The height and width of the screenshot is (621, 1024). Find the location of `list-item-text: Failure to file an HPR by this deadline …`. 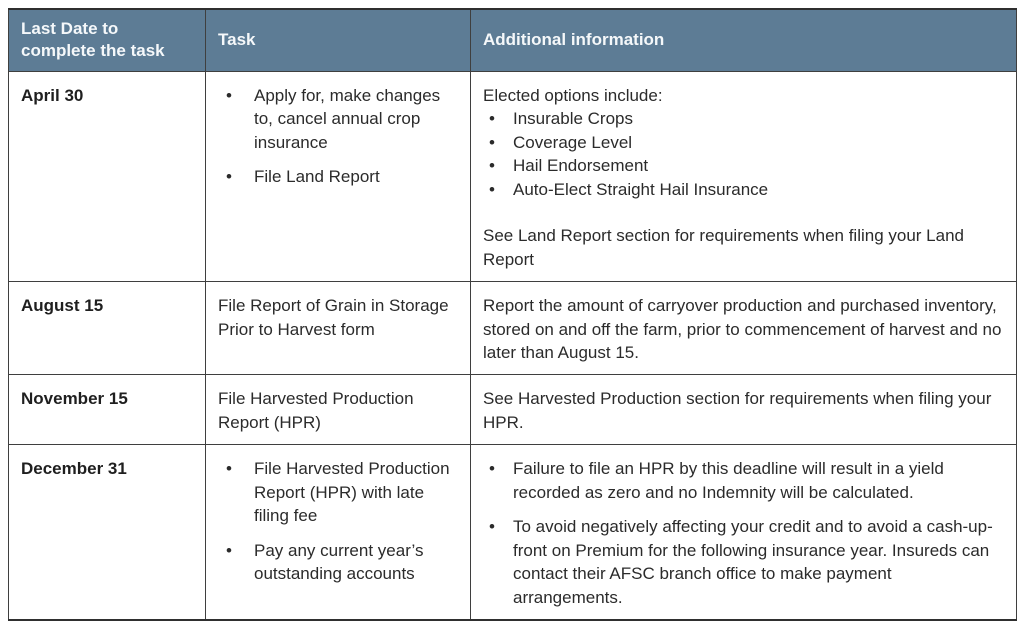

list-item-text: Failure to file an HPR by this deadline … is located at coordinates (728, 480).